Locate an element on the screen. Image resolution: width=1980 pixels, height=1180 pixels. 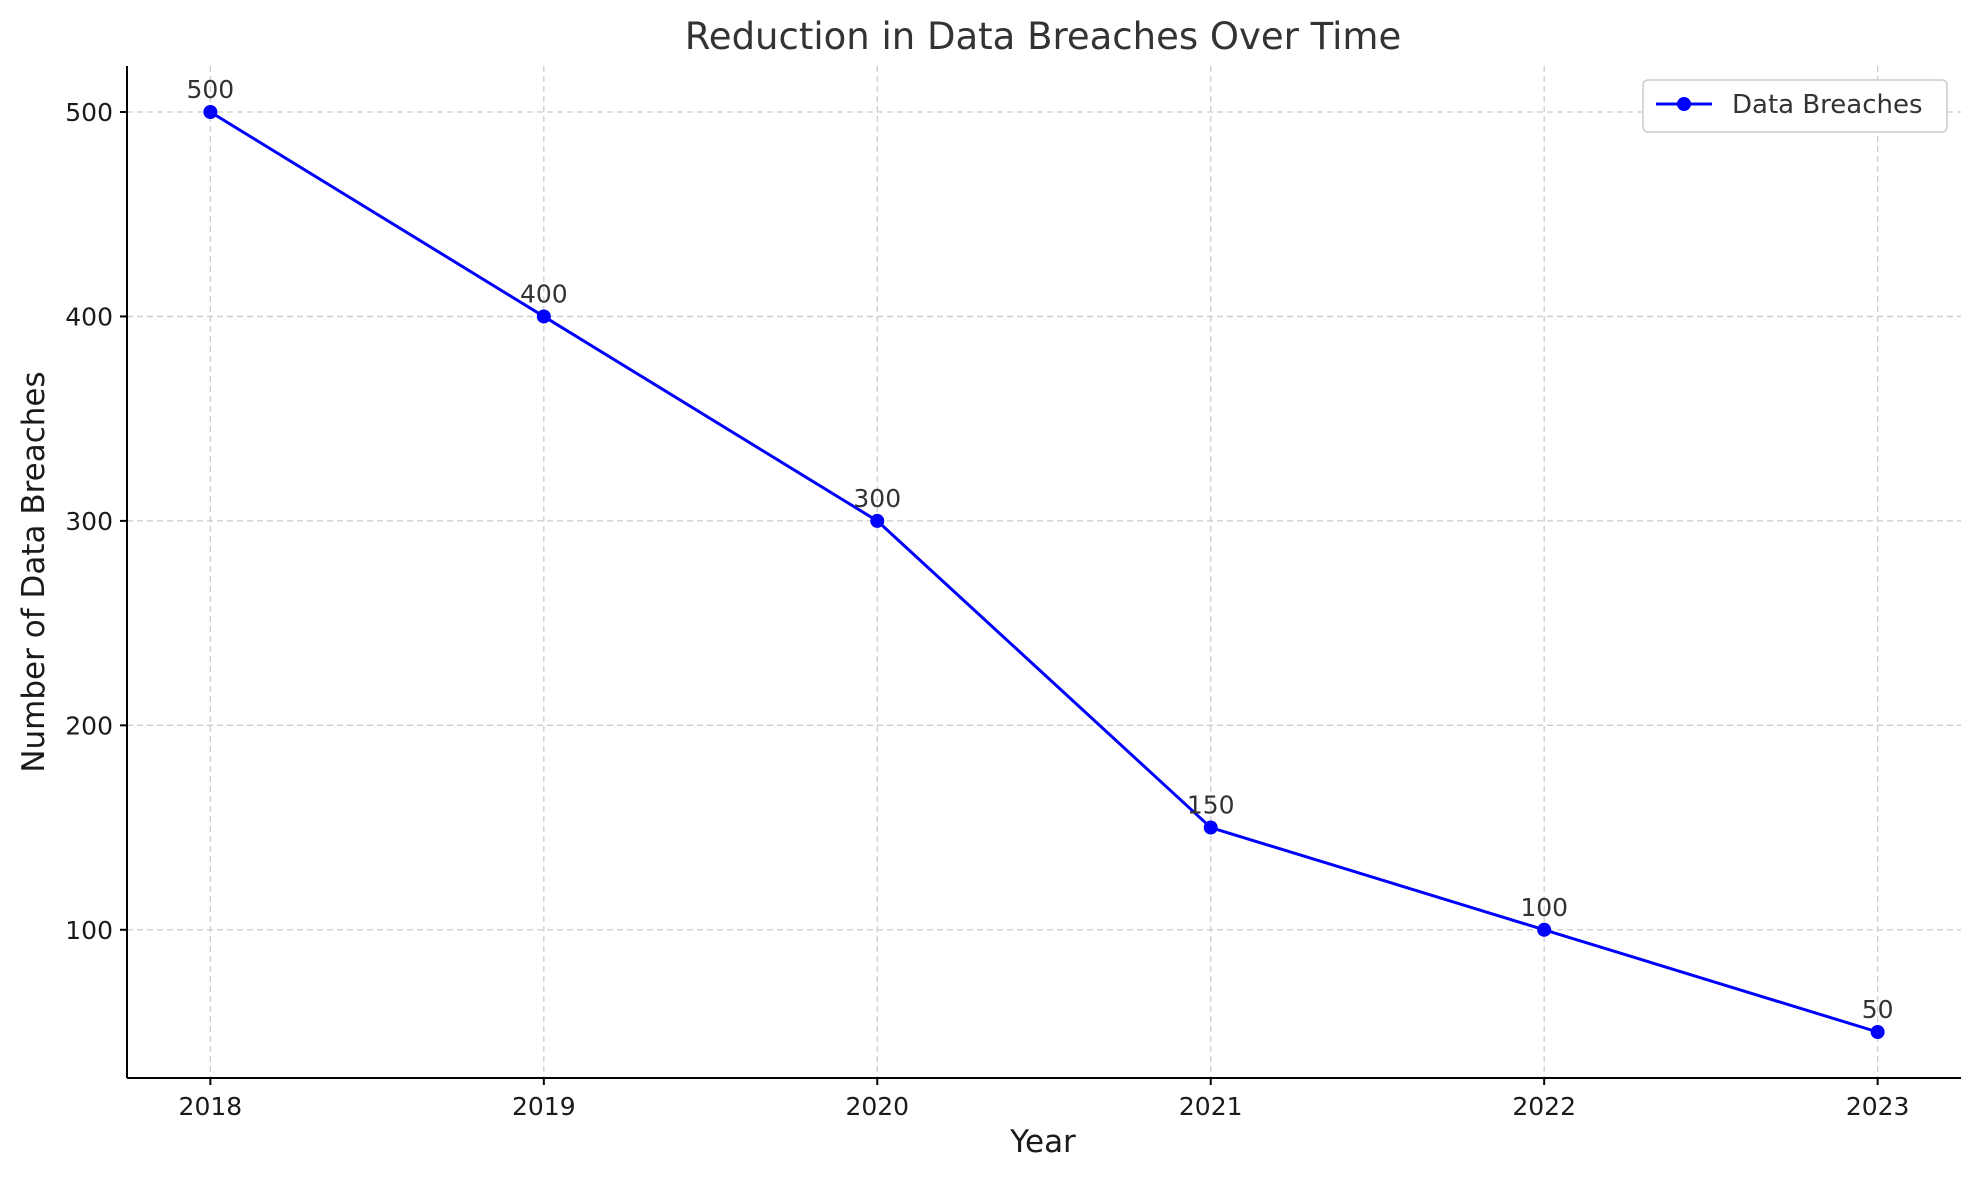
legend-label: Data Breaches is located at coordinates (1827, 105).